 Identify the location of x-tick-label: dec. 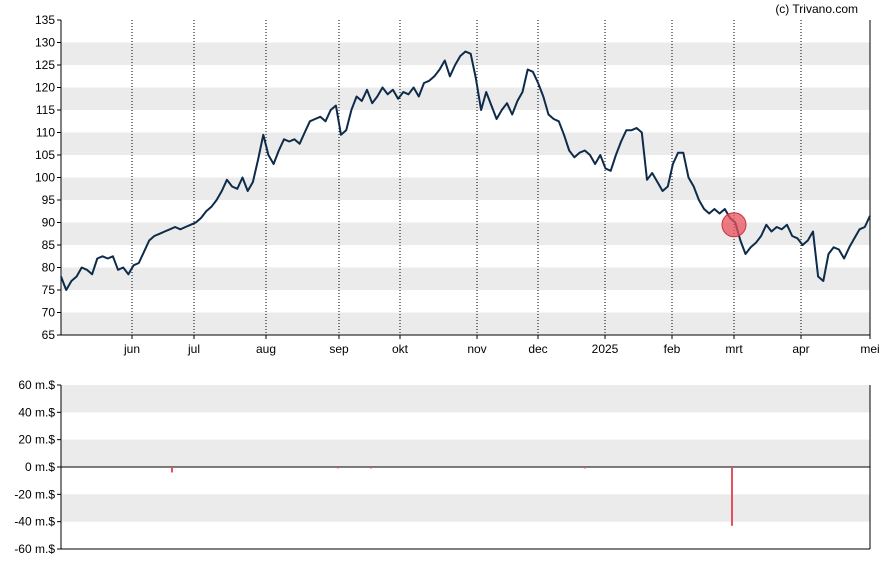
(537, 349).